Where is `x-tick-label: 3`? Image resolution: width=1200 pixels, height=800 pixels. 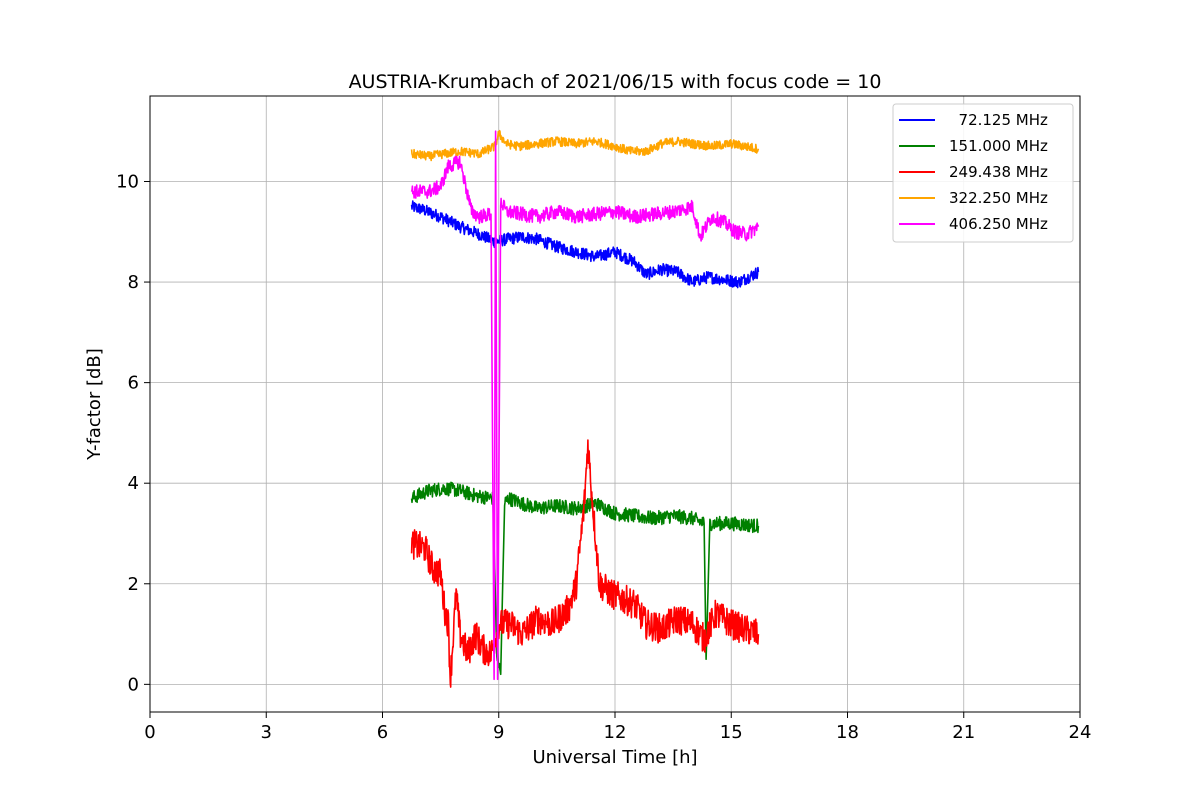
x-tick-label: 3 is located at coordinates (266, 732).